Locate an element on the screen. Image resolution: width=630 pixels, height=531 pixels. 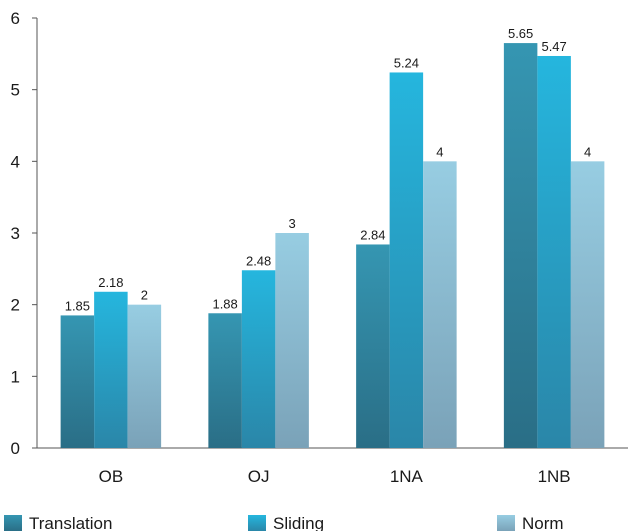
data-label: 2.84 is located at coordinates (372, 234).